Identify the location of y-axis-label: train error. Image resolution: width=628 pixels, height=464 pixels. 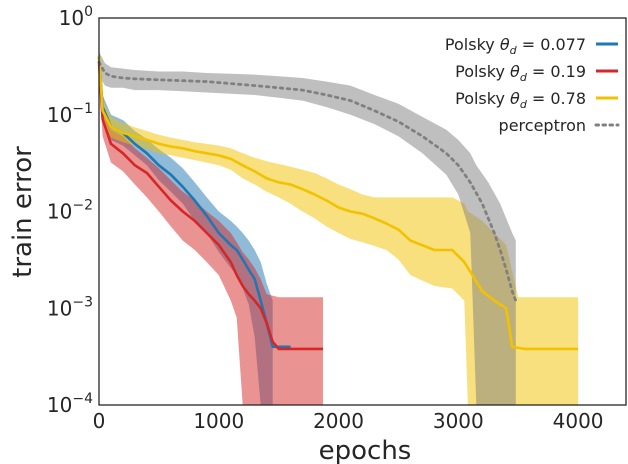
(23, 212).